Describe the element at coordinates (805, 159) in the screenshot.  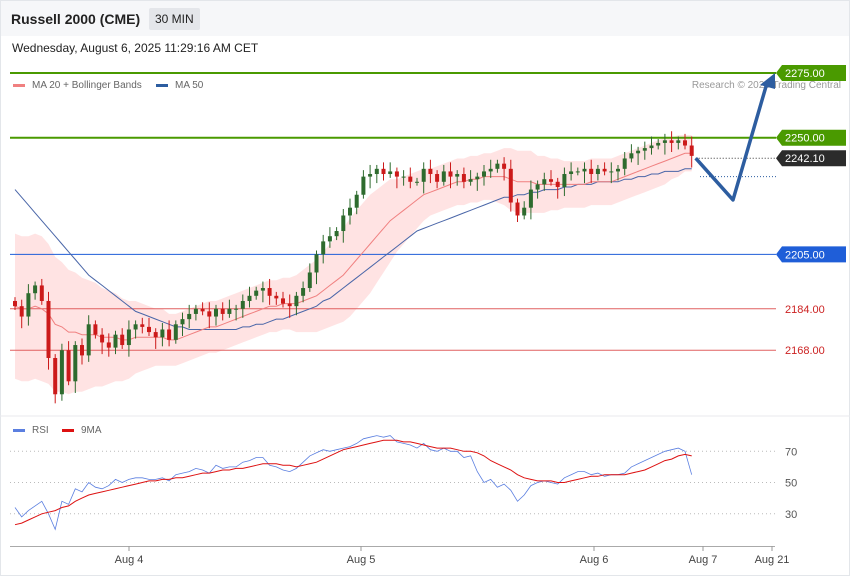
I see `level-label-current: 2242.10` at that location.